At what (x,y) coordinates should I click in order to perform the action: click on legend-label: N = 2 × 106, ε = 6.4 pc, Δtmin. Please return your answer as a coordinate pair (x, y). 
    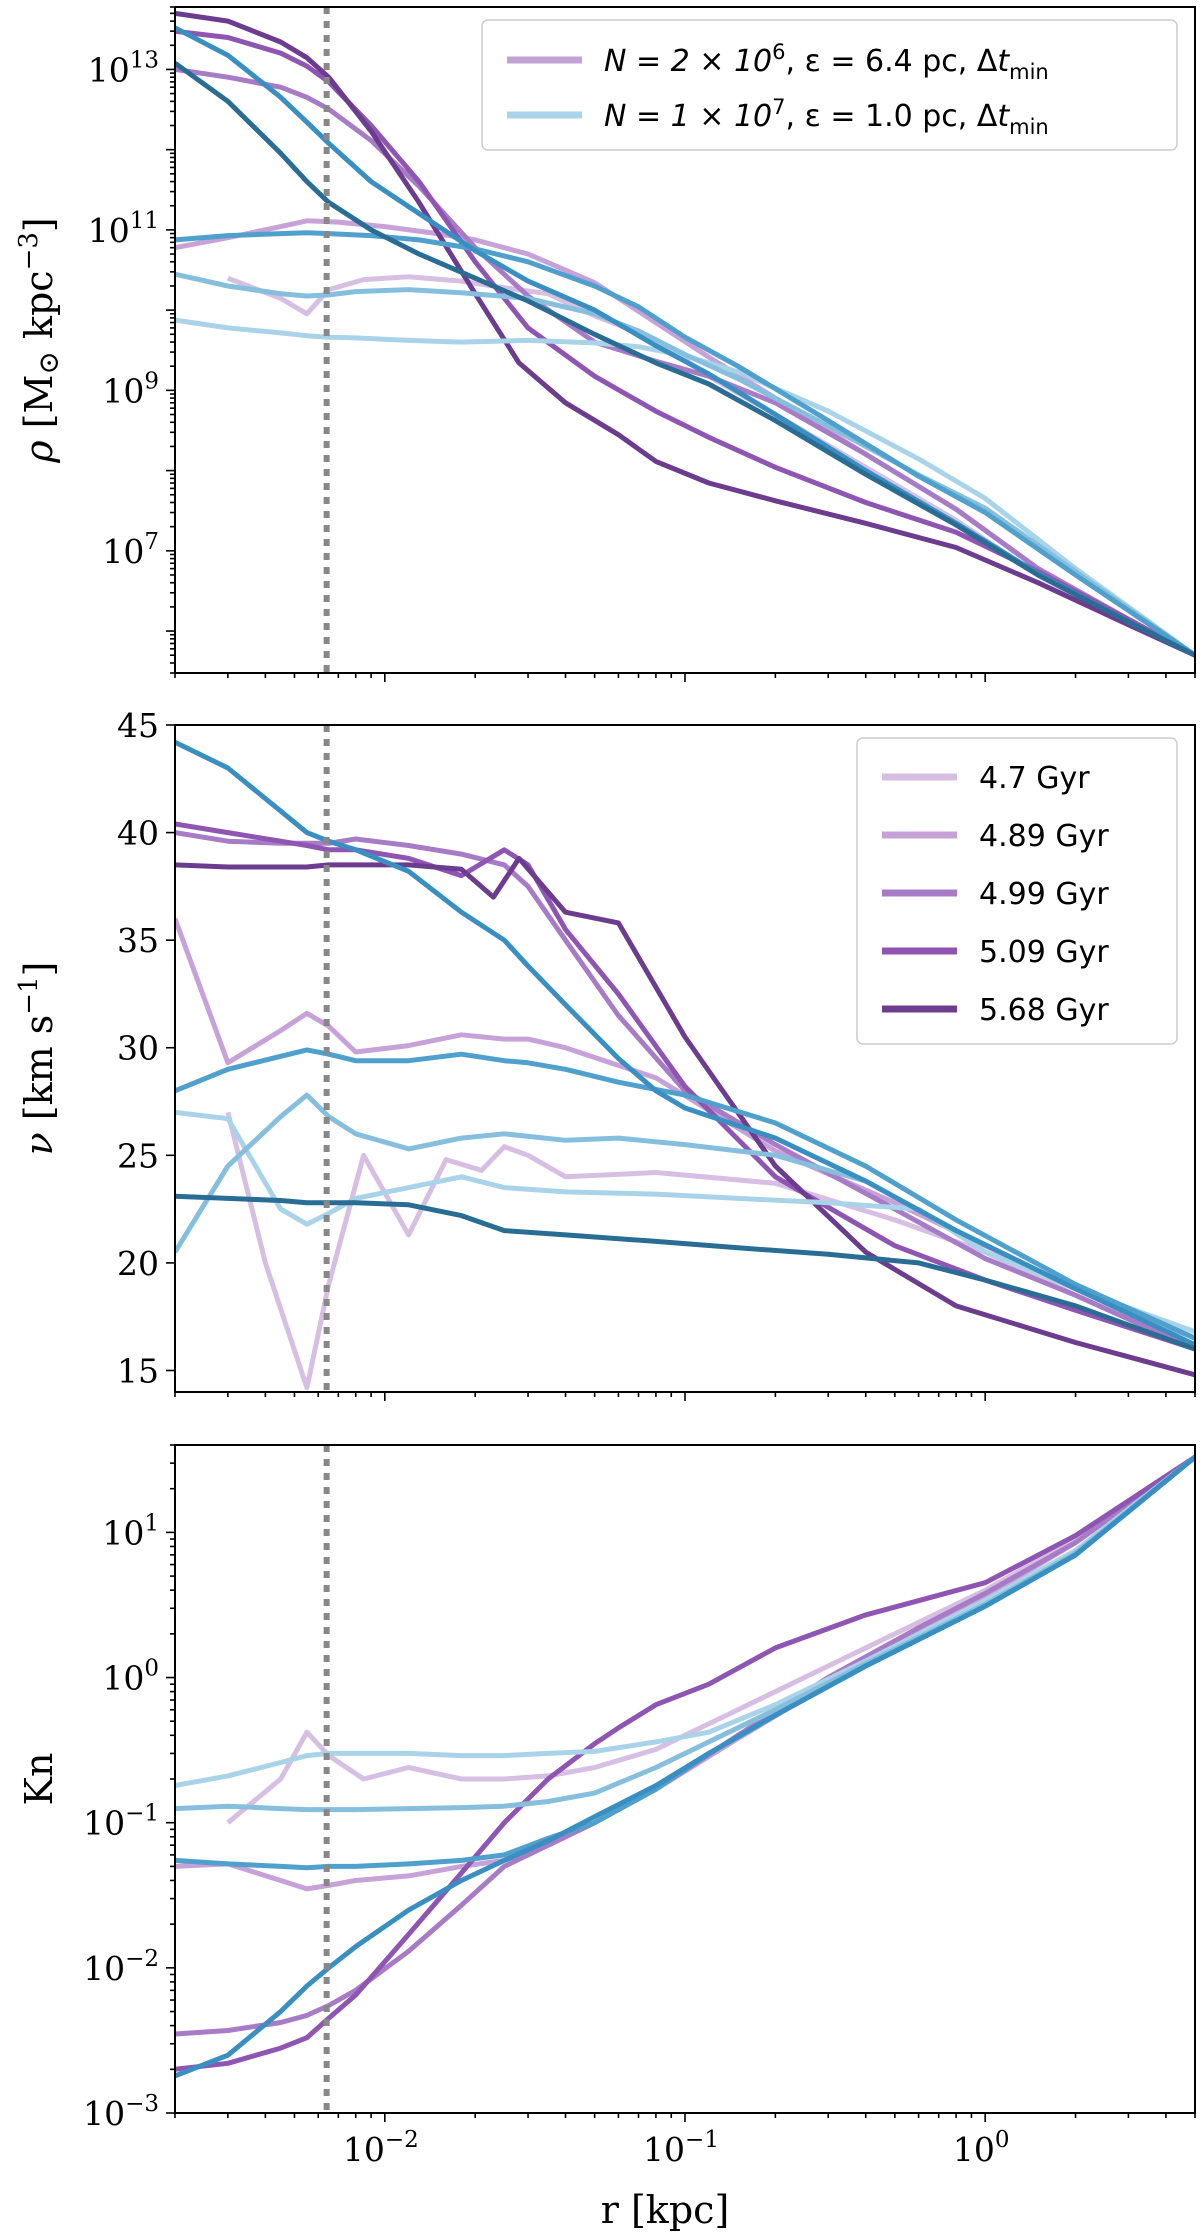
    Looking at the image, I should click on (826, 62).